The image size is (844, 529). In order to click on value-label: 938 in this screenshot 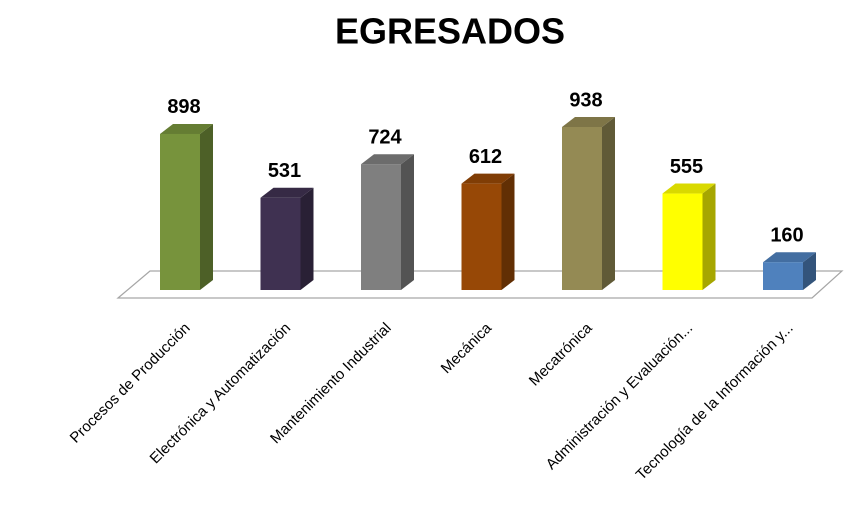, I will do `click(585, 100)`.